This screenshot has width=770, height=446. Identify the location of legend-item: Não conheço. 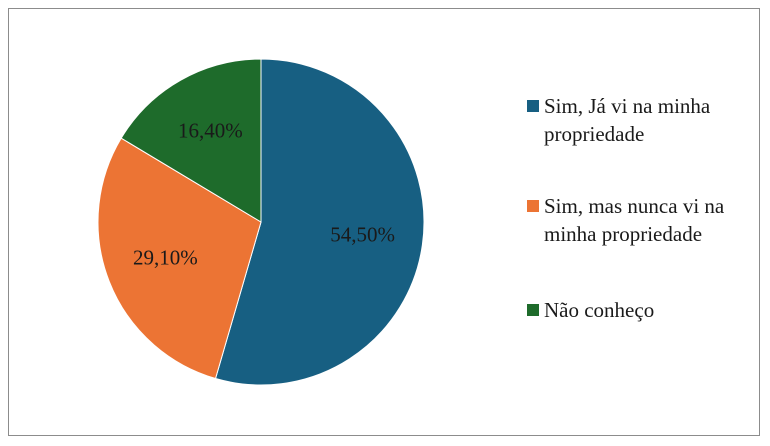
(637, 310).